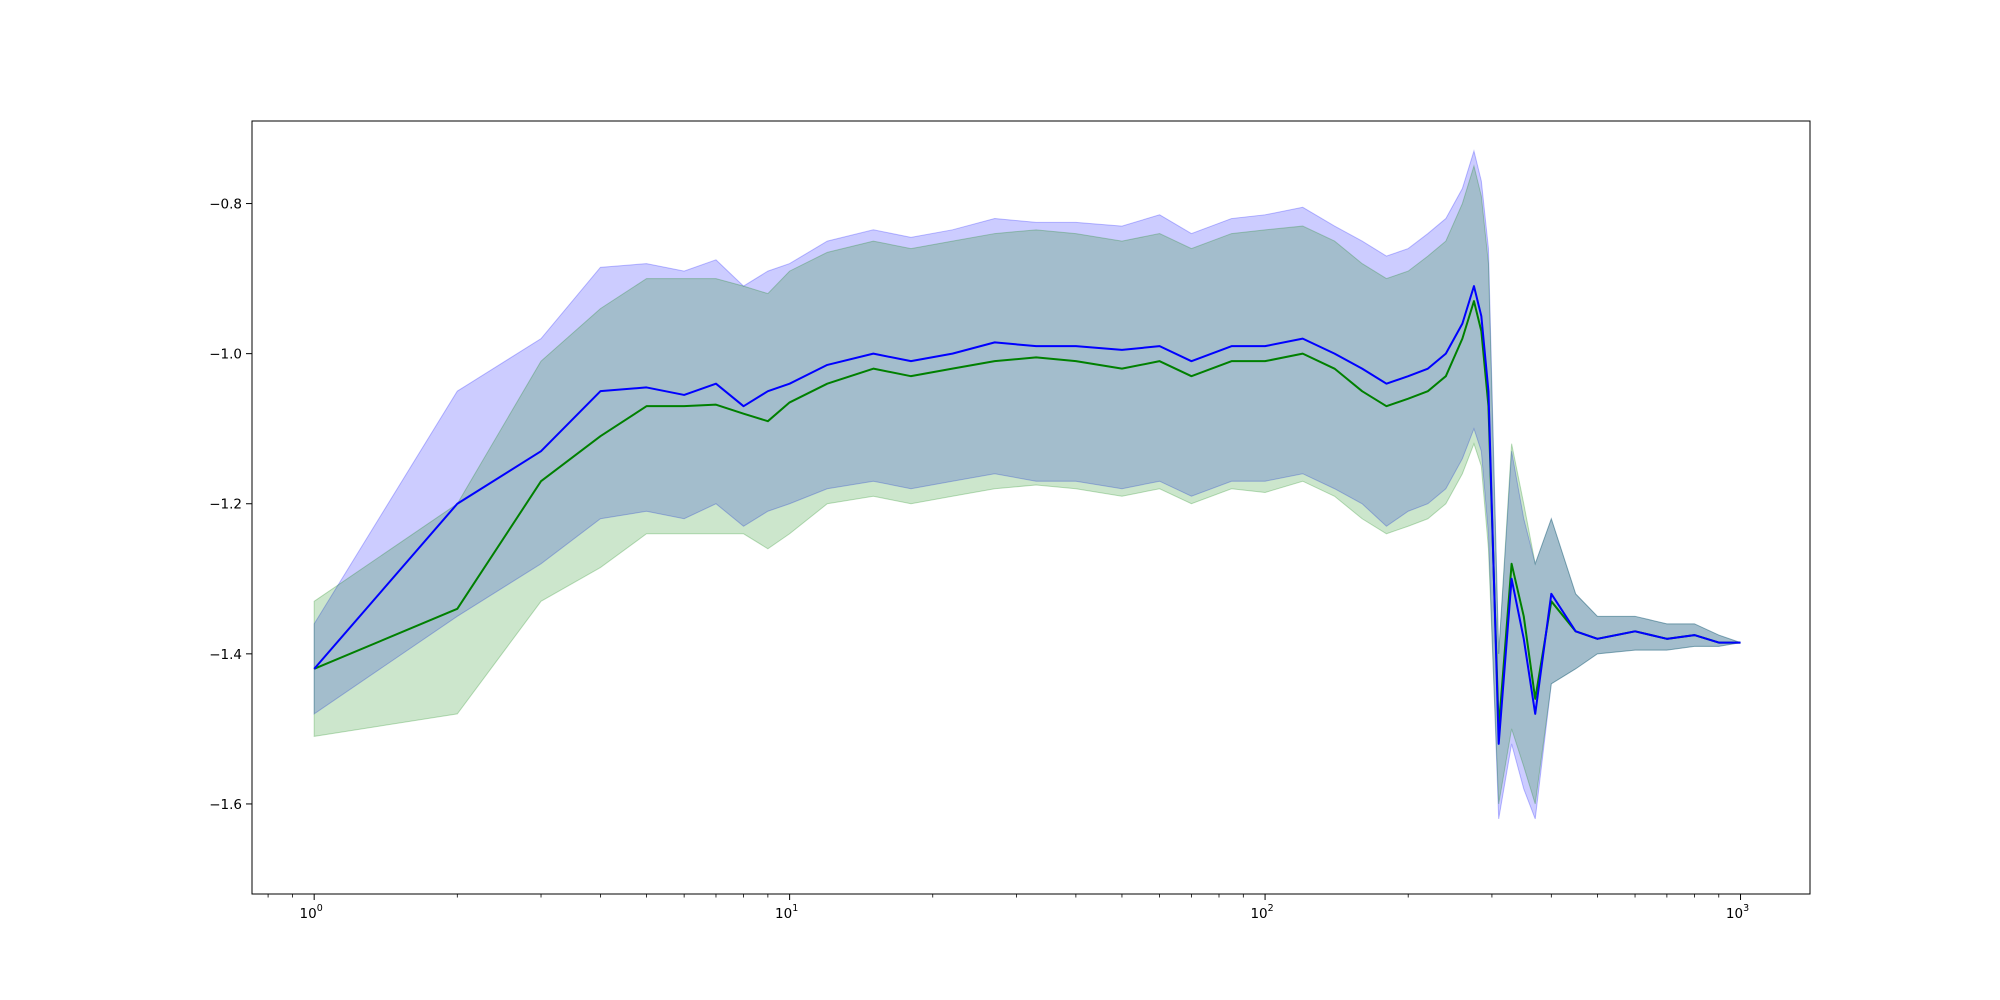 The image size is (2000, 1000). I want to click on y-axis: −1.6 −1.4 −1.2 −1.0 −0.8, so click(230, 505).